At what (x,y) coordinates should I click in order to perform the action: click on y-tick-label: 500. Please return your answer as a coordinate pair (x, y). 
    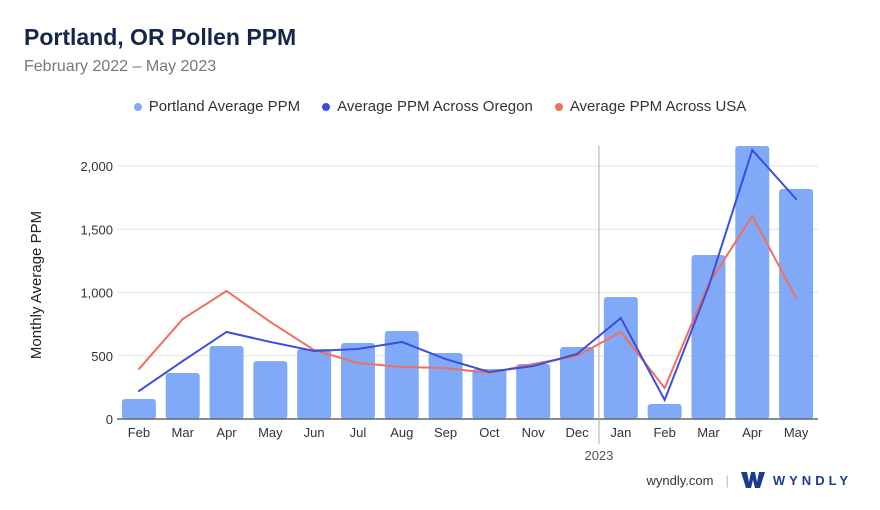
    Looking at the image, I should click on (102, 356).